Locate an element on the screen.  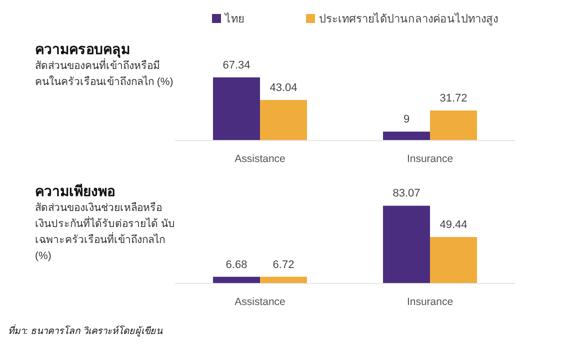
text: ที่มา: ธนาคารโลก วิเคราะห์โดยผู้เขียน is located at coordinates (85, 330).